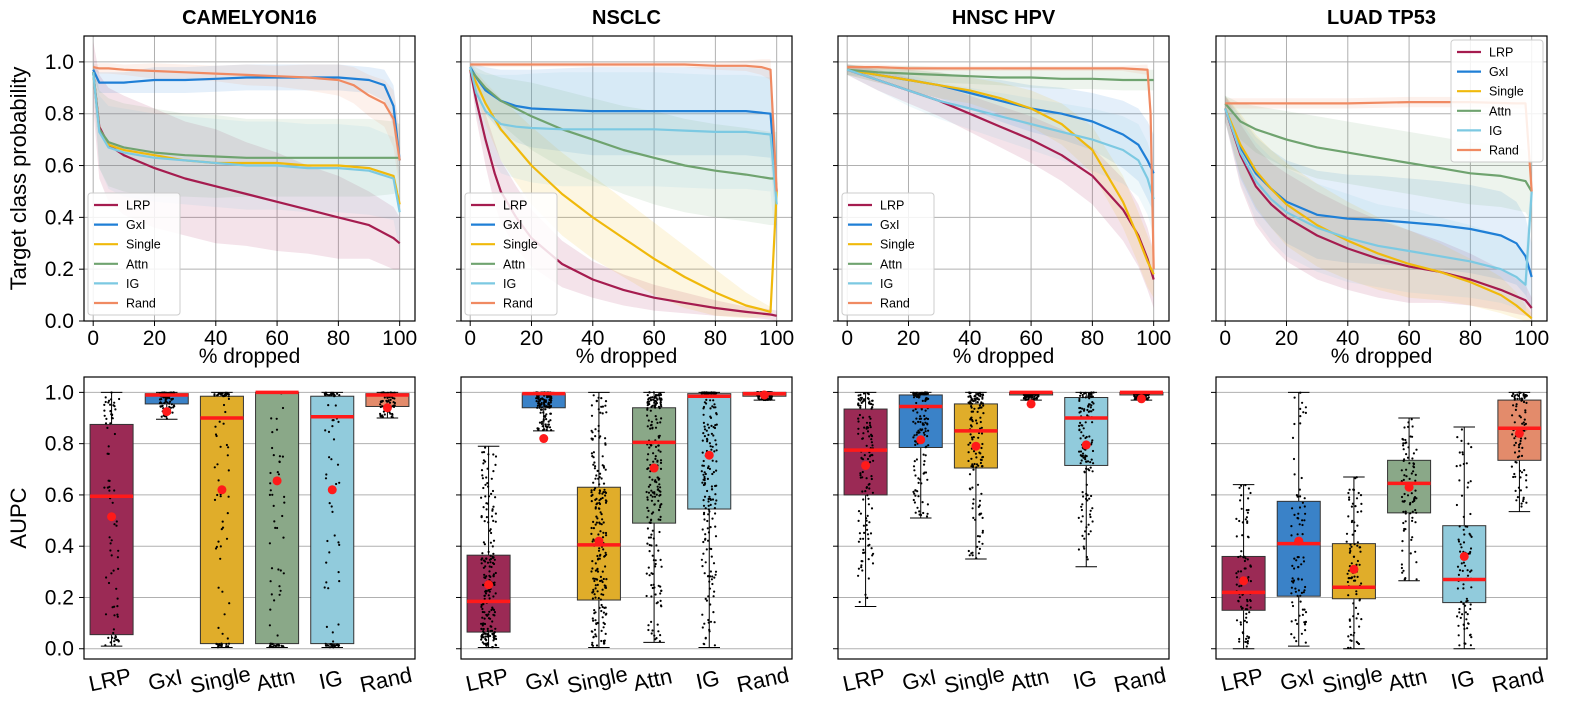  What do you see at coordinates (626, 518) in the screenshot?
I see `axes-frame` at bounding box center [626, 518].